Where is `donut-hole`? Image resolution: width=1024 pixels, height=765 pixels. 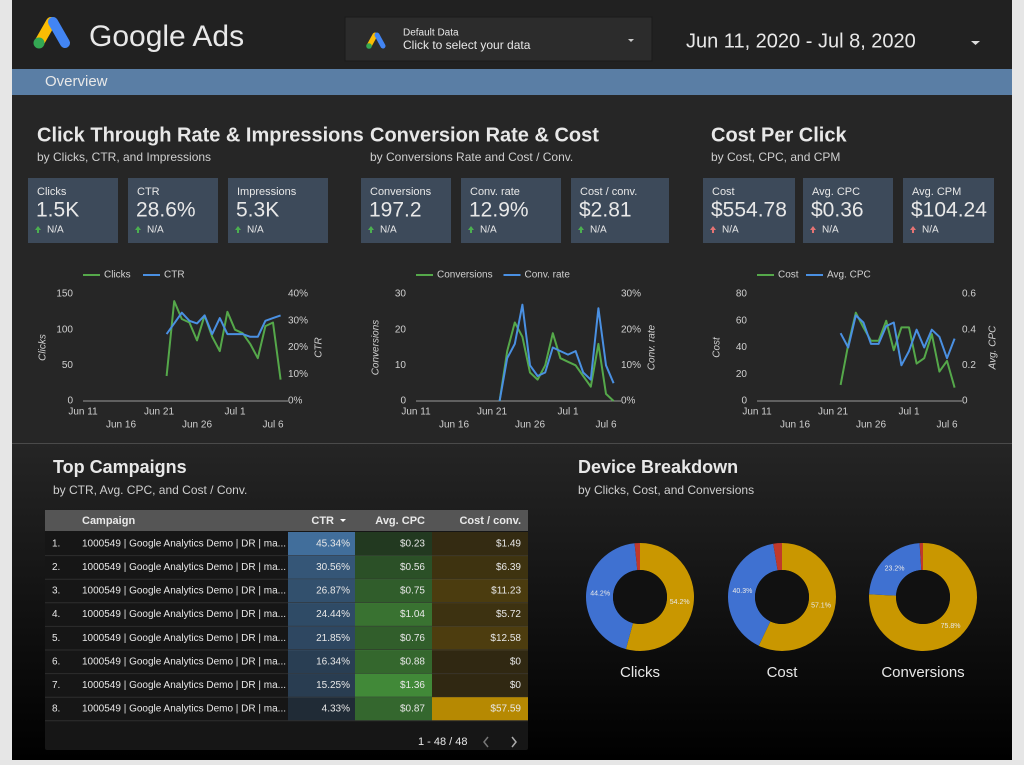 donut-hole is located at coordinates (782, 597).